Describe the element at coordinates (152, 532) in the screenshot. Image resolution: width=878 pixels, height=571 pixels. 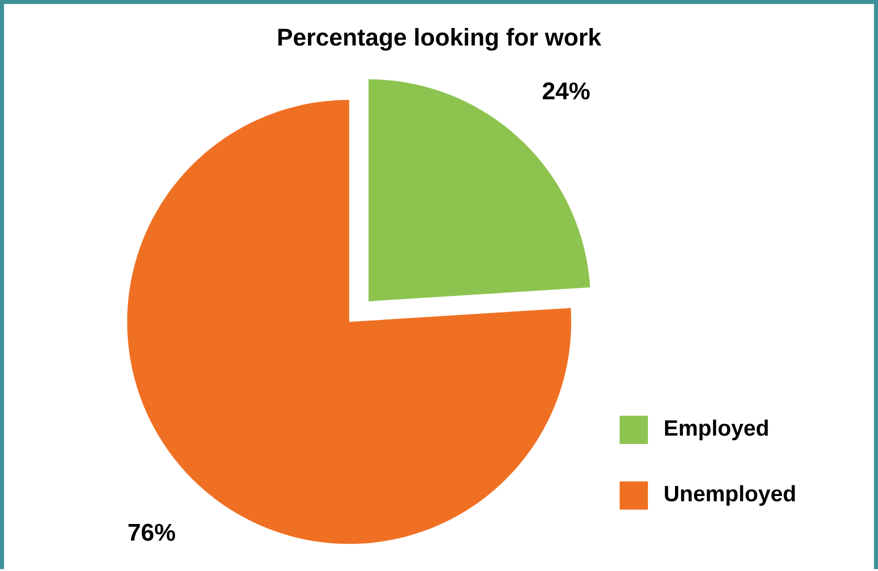
I see `data-label: 76%` at that location.